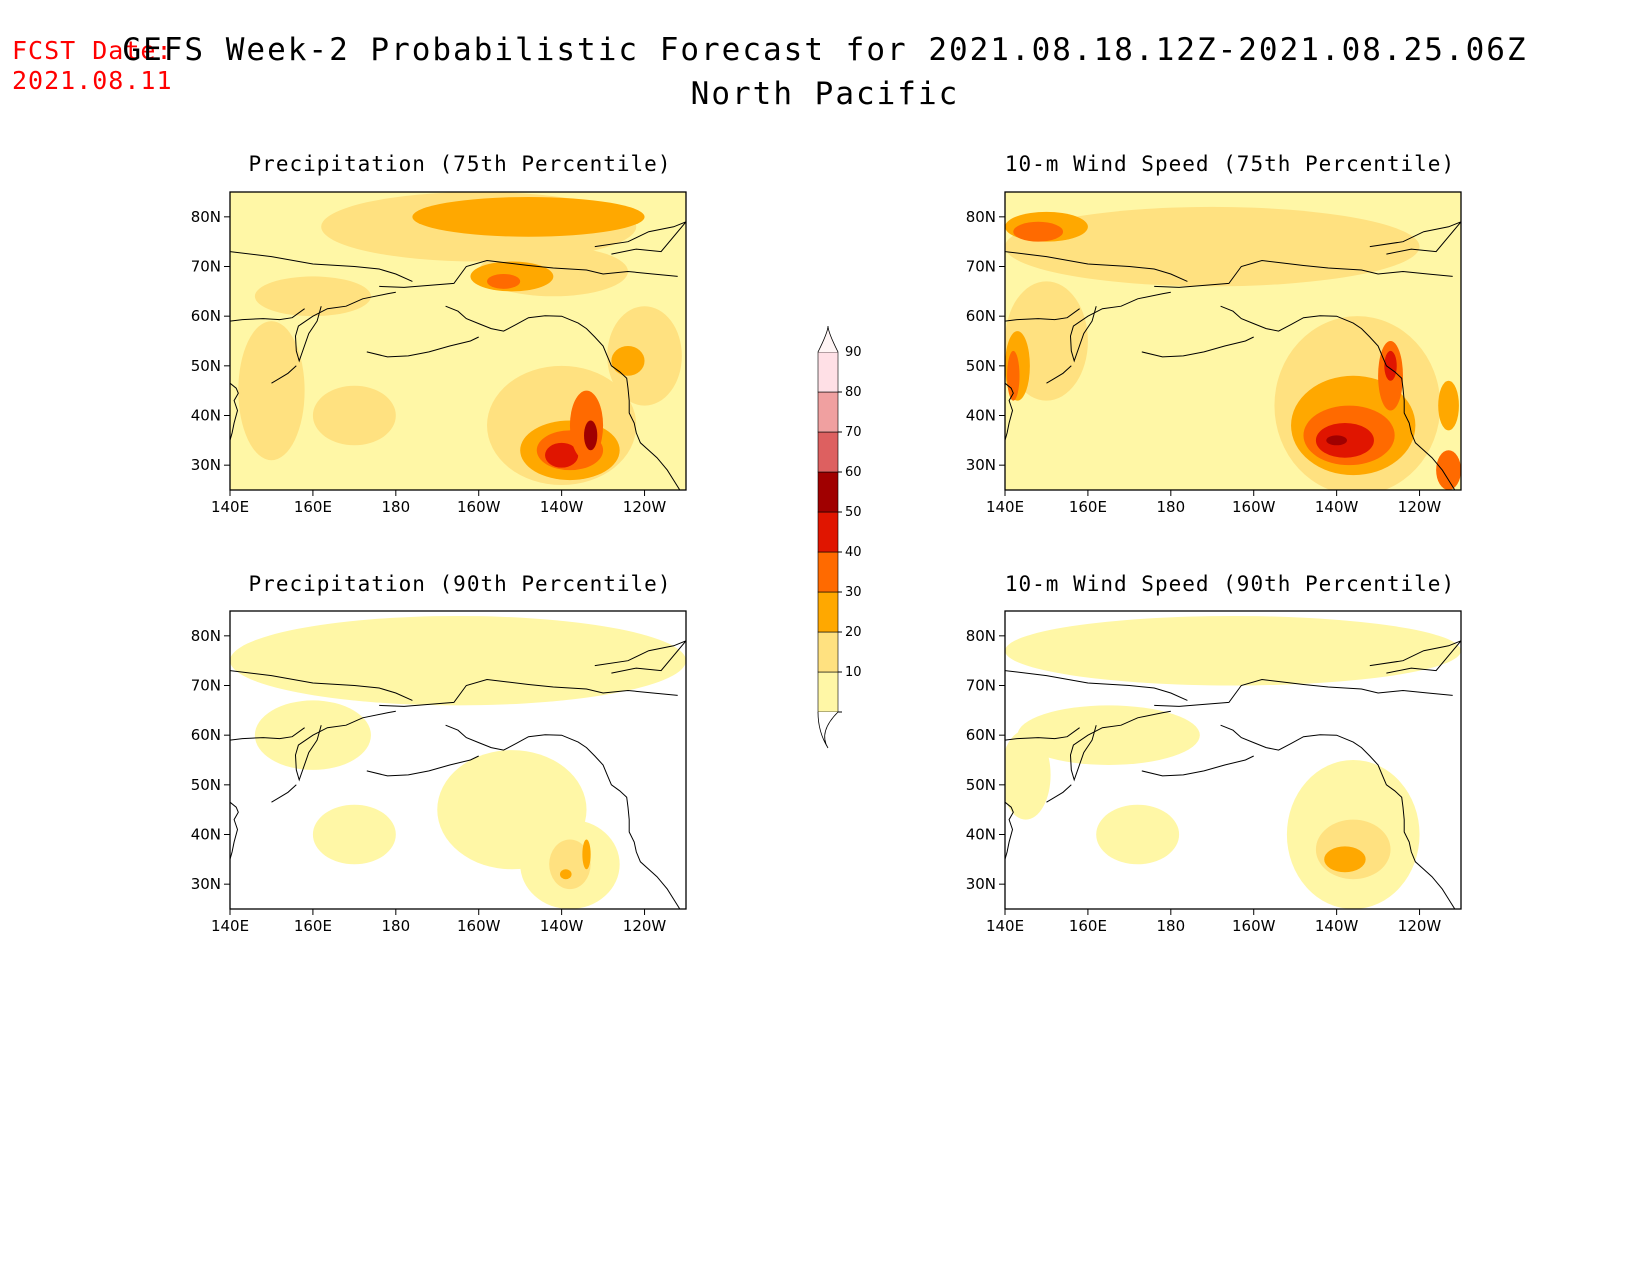  What do you see at coordinates (853, 672) in the screenshot?
I see `colorbar-label: 10` at bounding box center [853, 672].